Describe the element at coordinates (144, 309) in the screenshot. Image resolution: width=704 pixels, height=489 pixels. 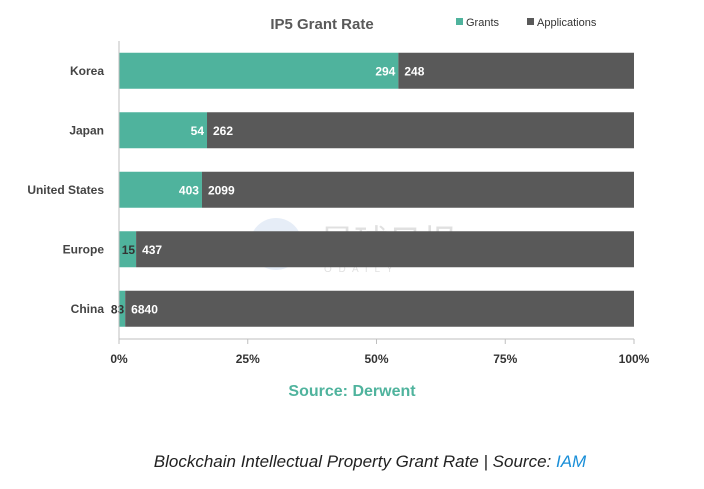
I see `data-label-applications-china: 6840` at that location.